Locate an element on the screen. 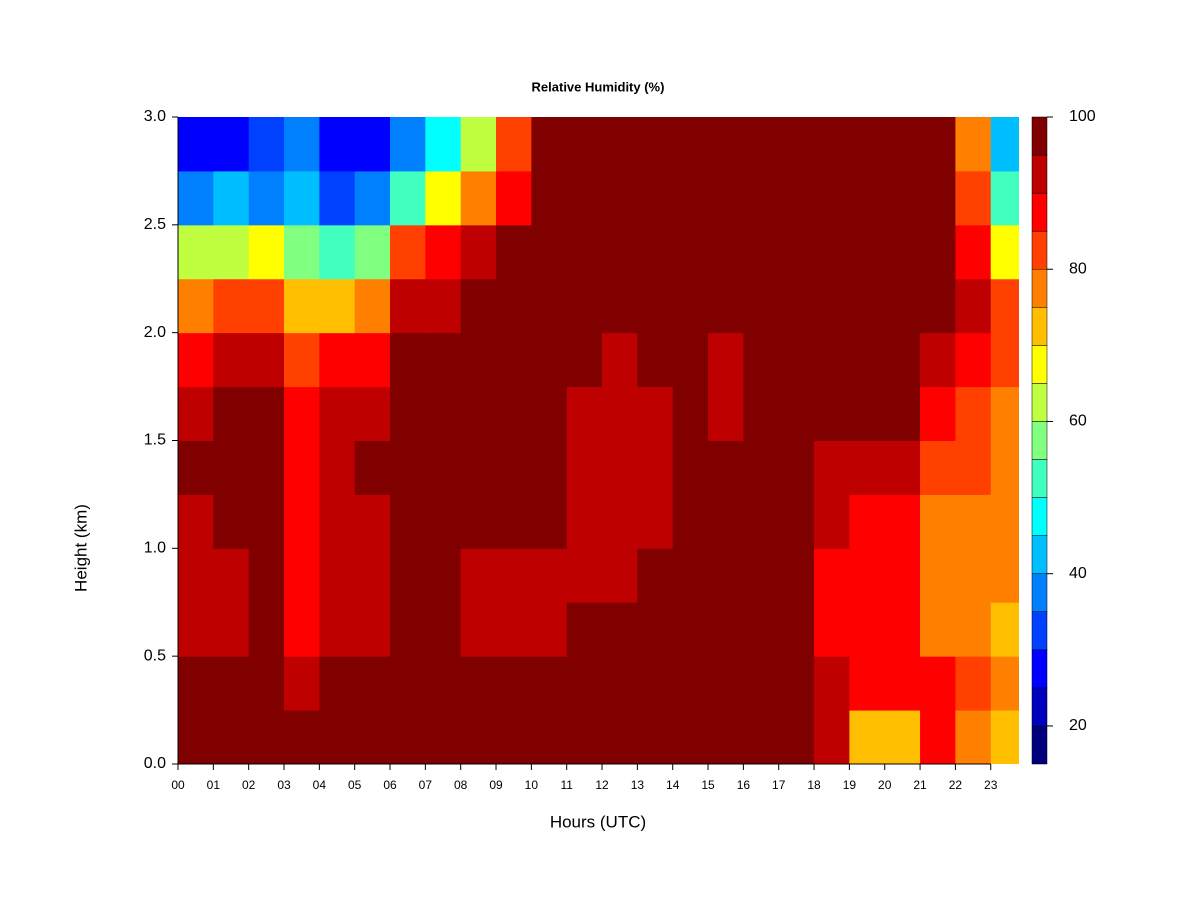 This screenshot has height=900, width=1200. colorbar-tick-label: 100 is located at coordinates (1082, 116).